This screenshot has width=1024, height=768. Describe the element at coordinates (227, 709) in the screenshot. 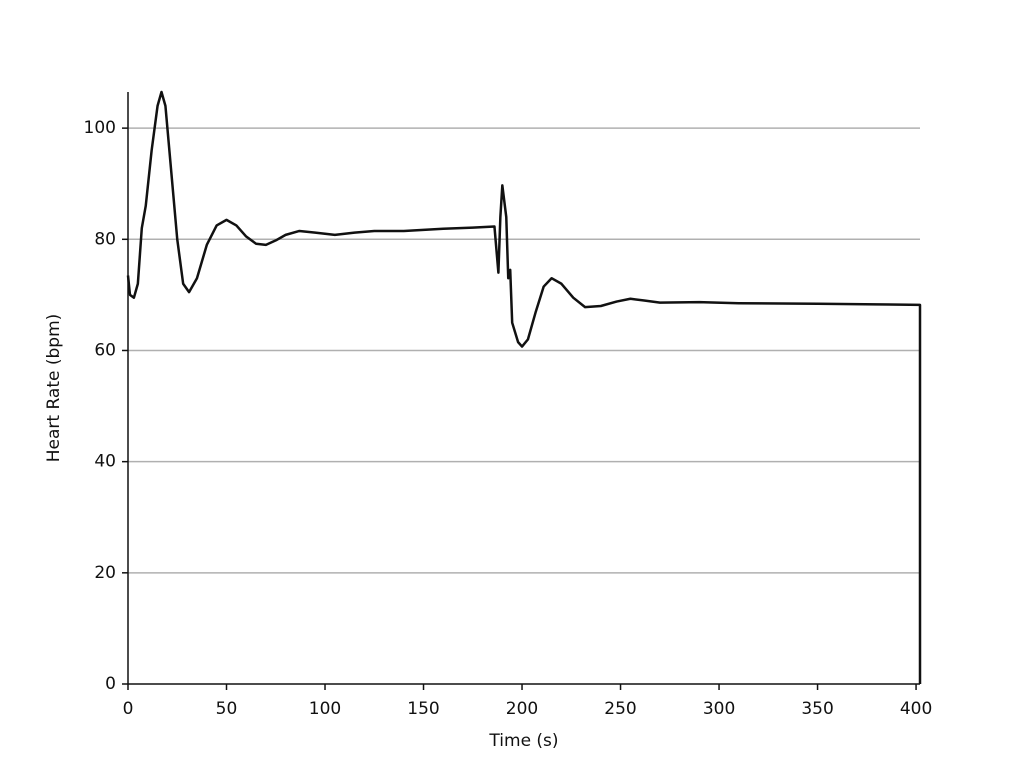

I see `x-tick-label: 50` at that location.